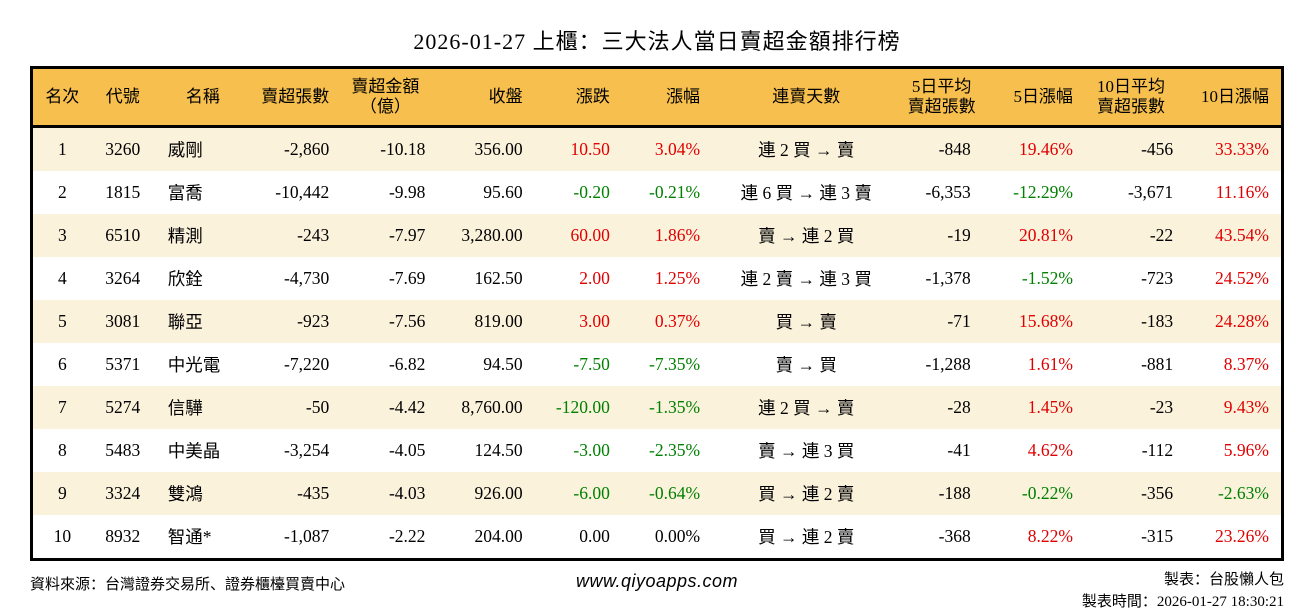 This screenshot has height=612, width=1314. I want to click on pct-cell: 0.37%, so click(677, 321).